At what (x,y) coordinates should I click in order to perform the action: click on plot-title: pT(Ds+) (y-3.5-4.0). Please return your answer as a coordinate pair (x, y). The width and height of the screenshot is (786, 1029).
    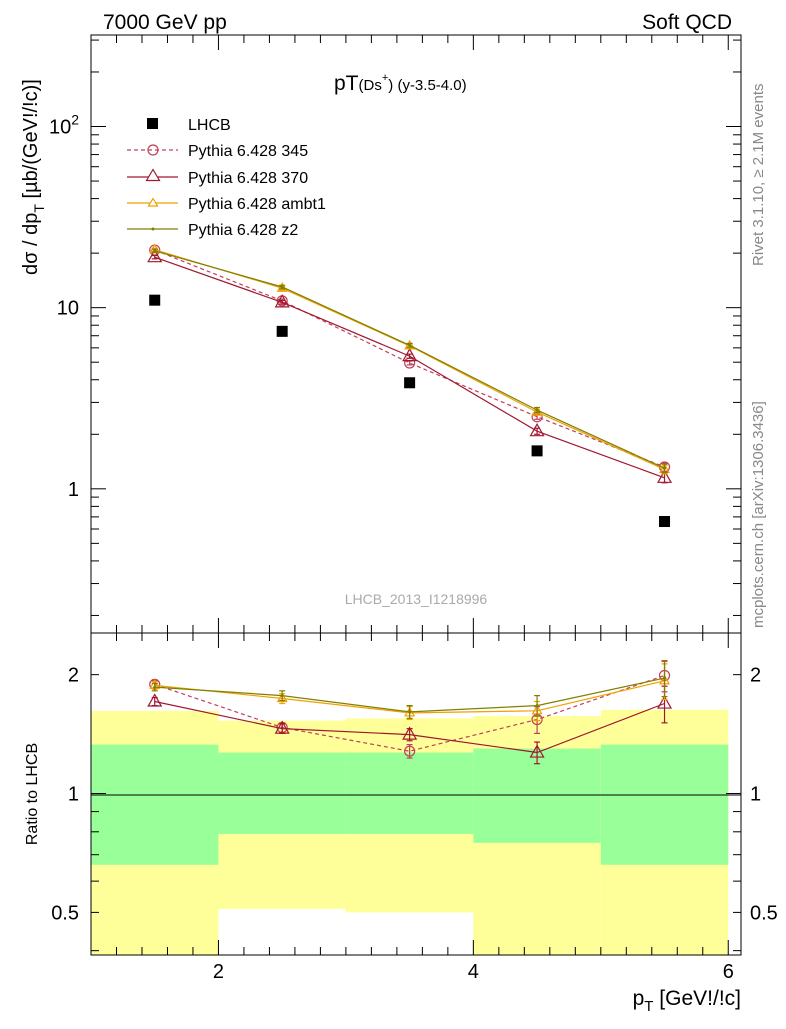
    Looking at the image, I should click on (400, 83).